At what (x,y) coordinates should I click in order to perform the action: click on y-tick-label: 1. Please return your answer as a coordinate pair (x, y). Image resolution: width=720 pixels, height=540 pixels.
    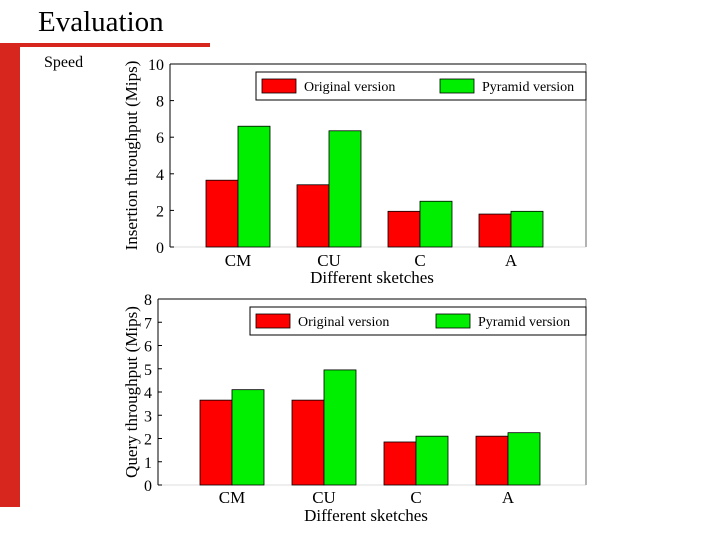
    Looking at the image, I should click on (148, 463).